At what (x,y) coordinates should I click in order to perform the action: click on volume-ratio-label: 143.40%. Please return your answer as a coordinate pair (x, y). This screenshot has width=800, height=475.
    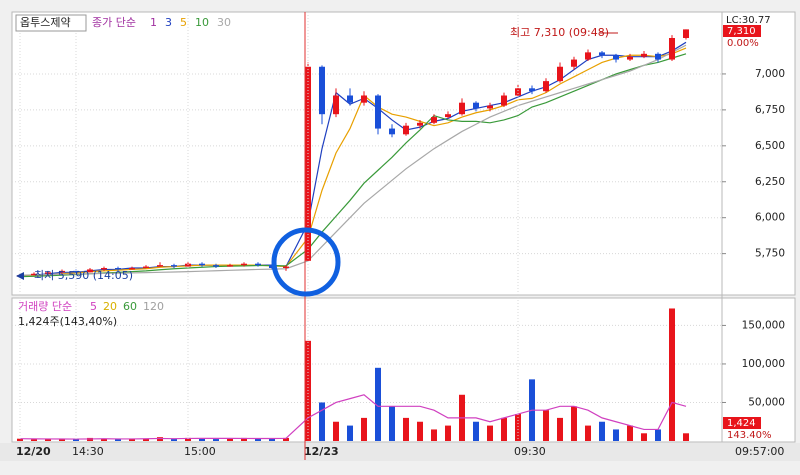
    Looking at the image, I should click on (749, 435).